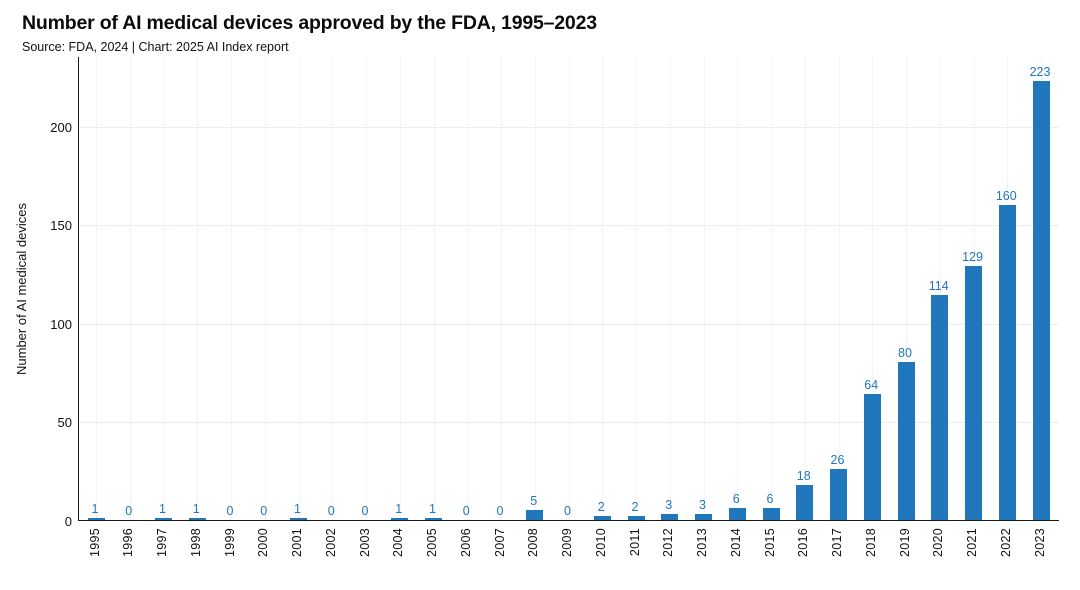 This screenshot has height=590, width=1080. I want to click on x-tick-label: 2000, so click(263, 543).